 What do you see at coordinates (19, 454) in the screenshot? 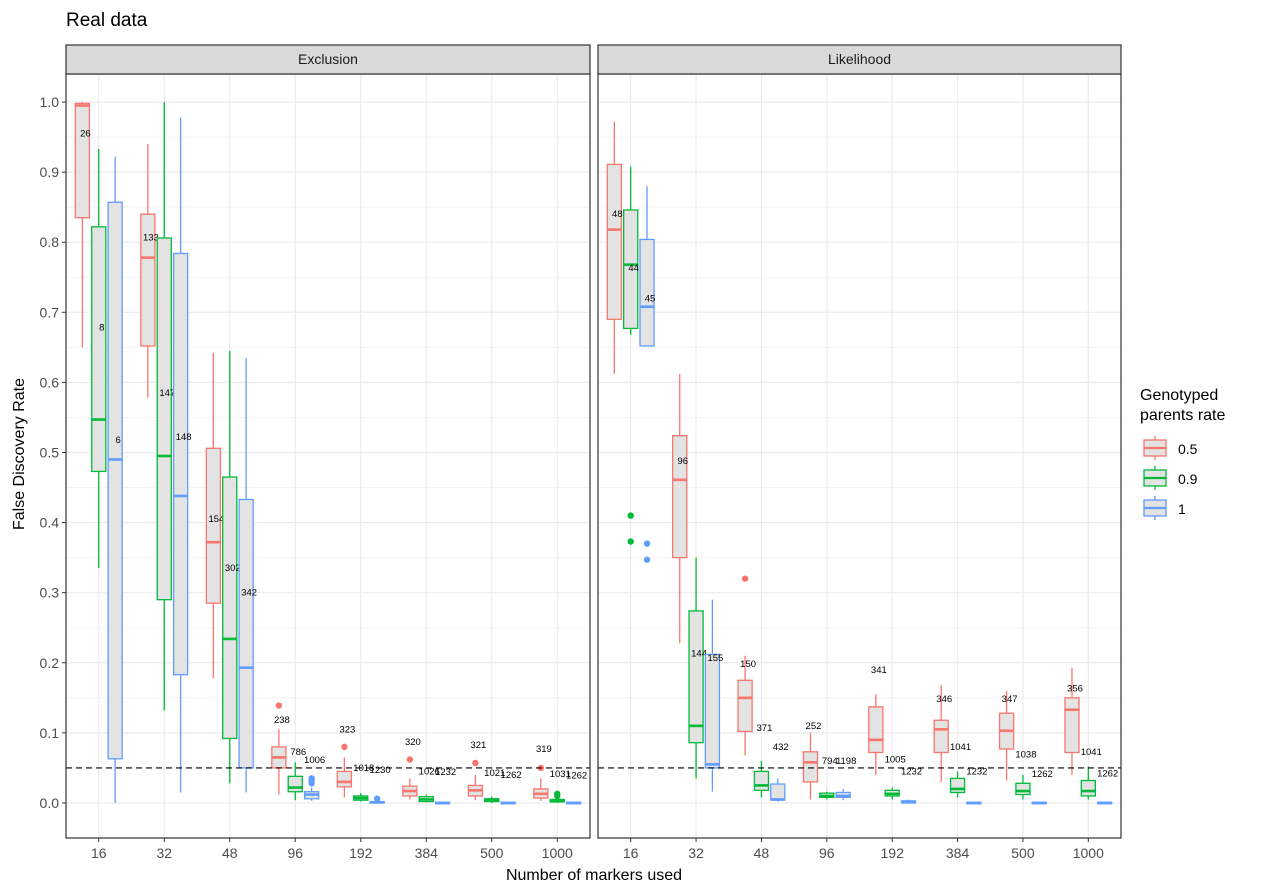
I see `y-axis-title: False Discovery Rate` at bounding box center [19, 454].